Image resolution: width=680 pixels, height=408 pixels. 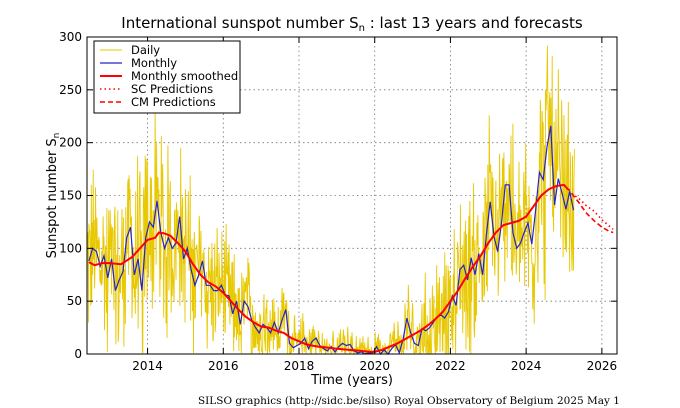 I want to click on x-tick-label: 2022, so click(x=450, y=366).